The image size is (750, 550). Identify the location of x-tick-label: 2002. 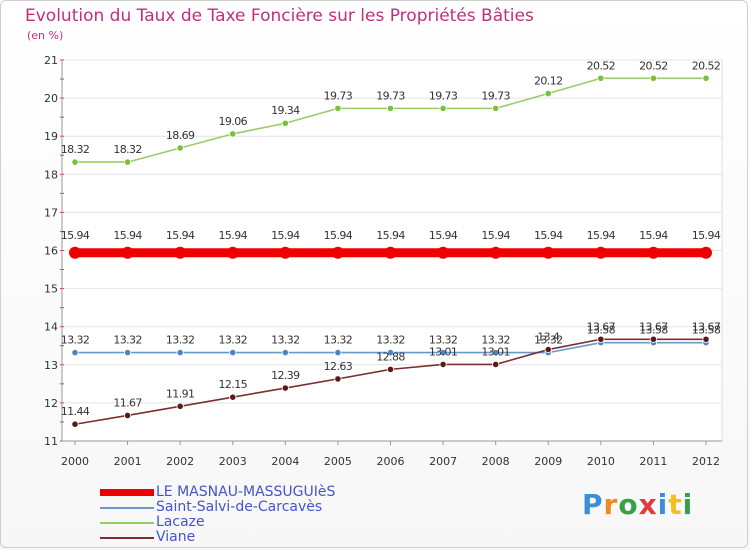
(180, 461).